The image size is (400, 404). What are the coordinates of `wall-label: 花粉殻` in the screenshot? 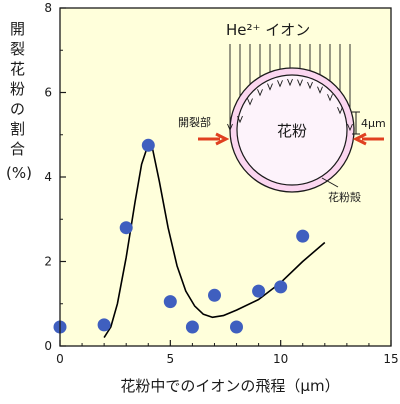 It's located at (344, 197).